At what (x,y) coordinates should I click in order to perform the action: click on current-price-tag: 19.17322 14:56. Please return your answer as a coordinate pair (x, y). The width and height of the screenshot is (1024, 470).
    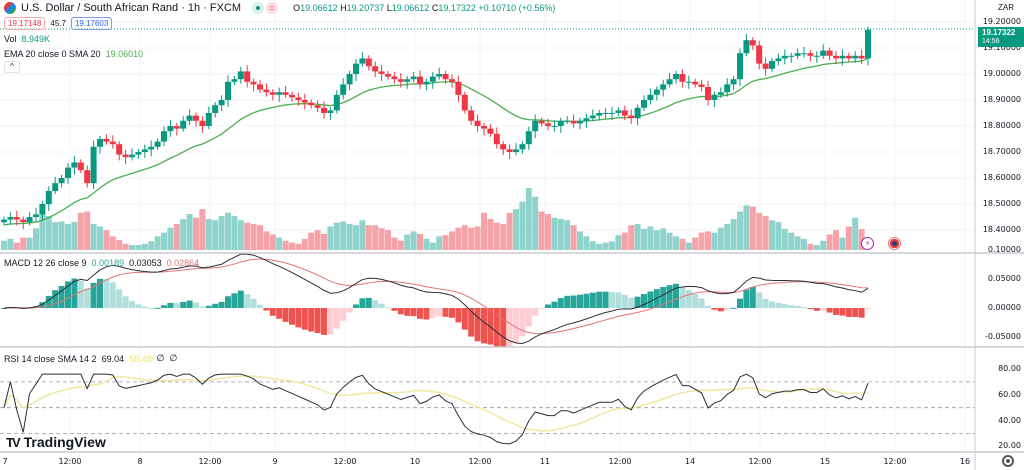
    Looking at the image, I should click on (1001, 37).